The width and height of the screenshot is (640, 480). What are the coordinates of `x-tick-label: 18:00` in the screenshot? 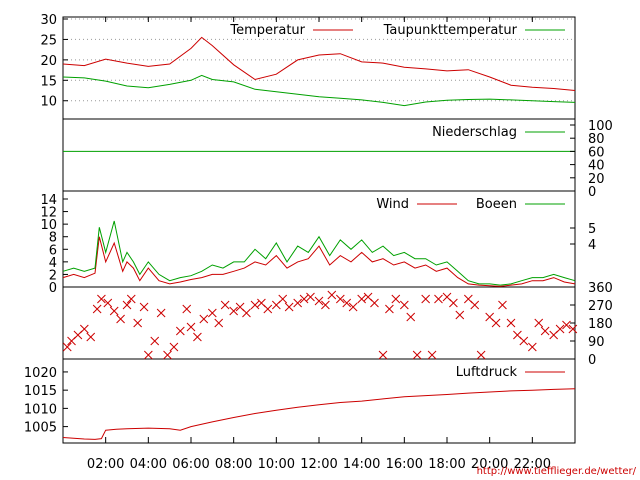 It's located at (446, 464).